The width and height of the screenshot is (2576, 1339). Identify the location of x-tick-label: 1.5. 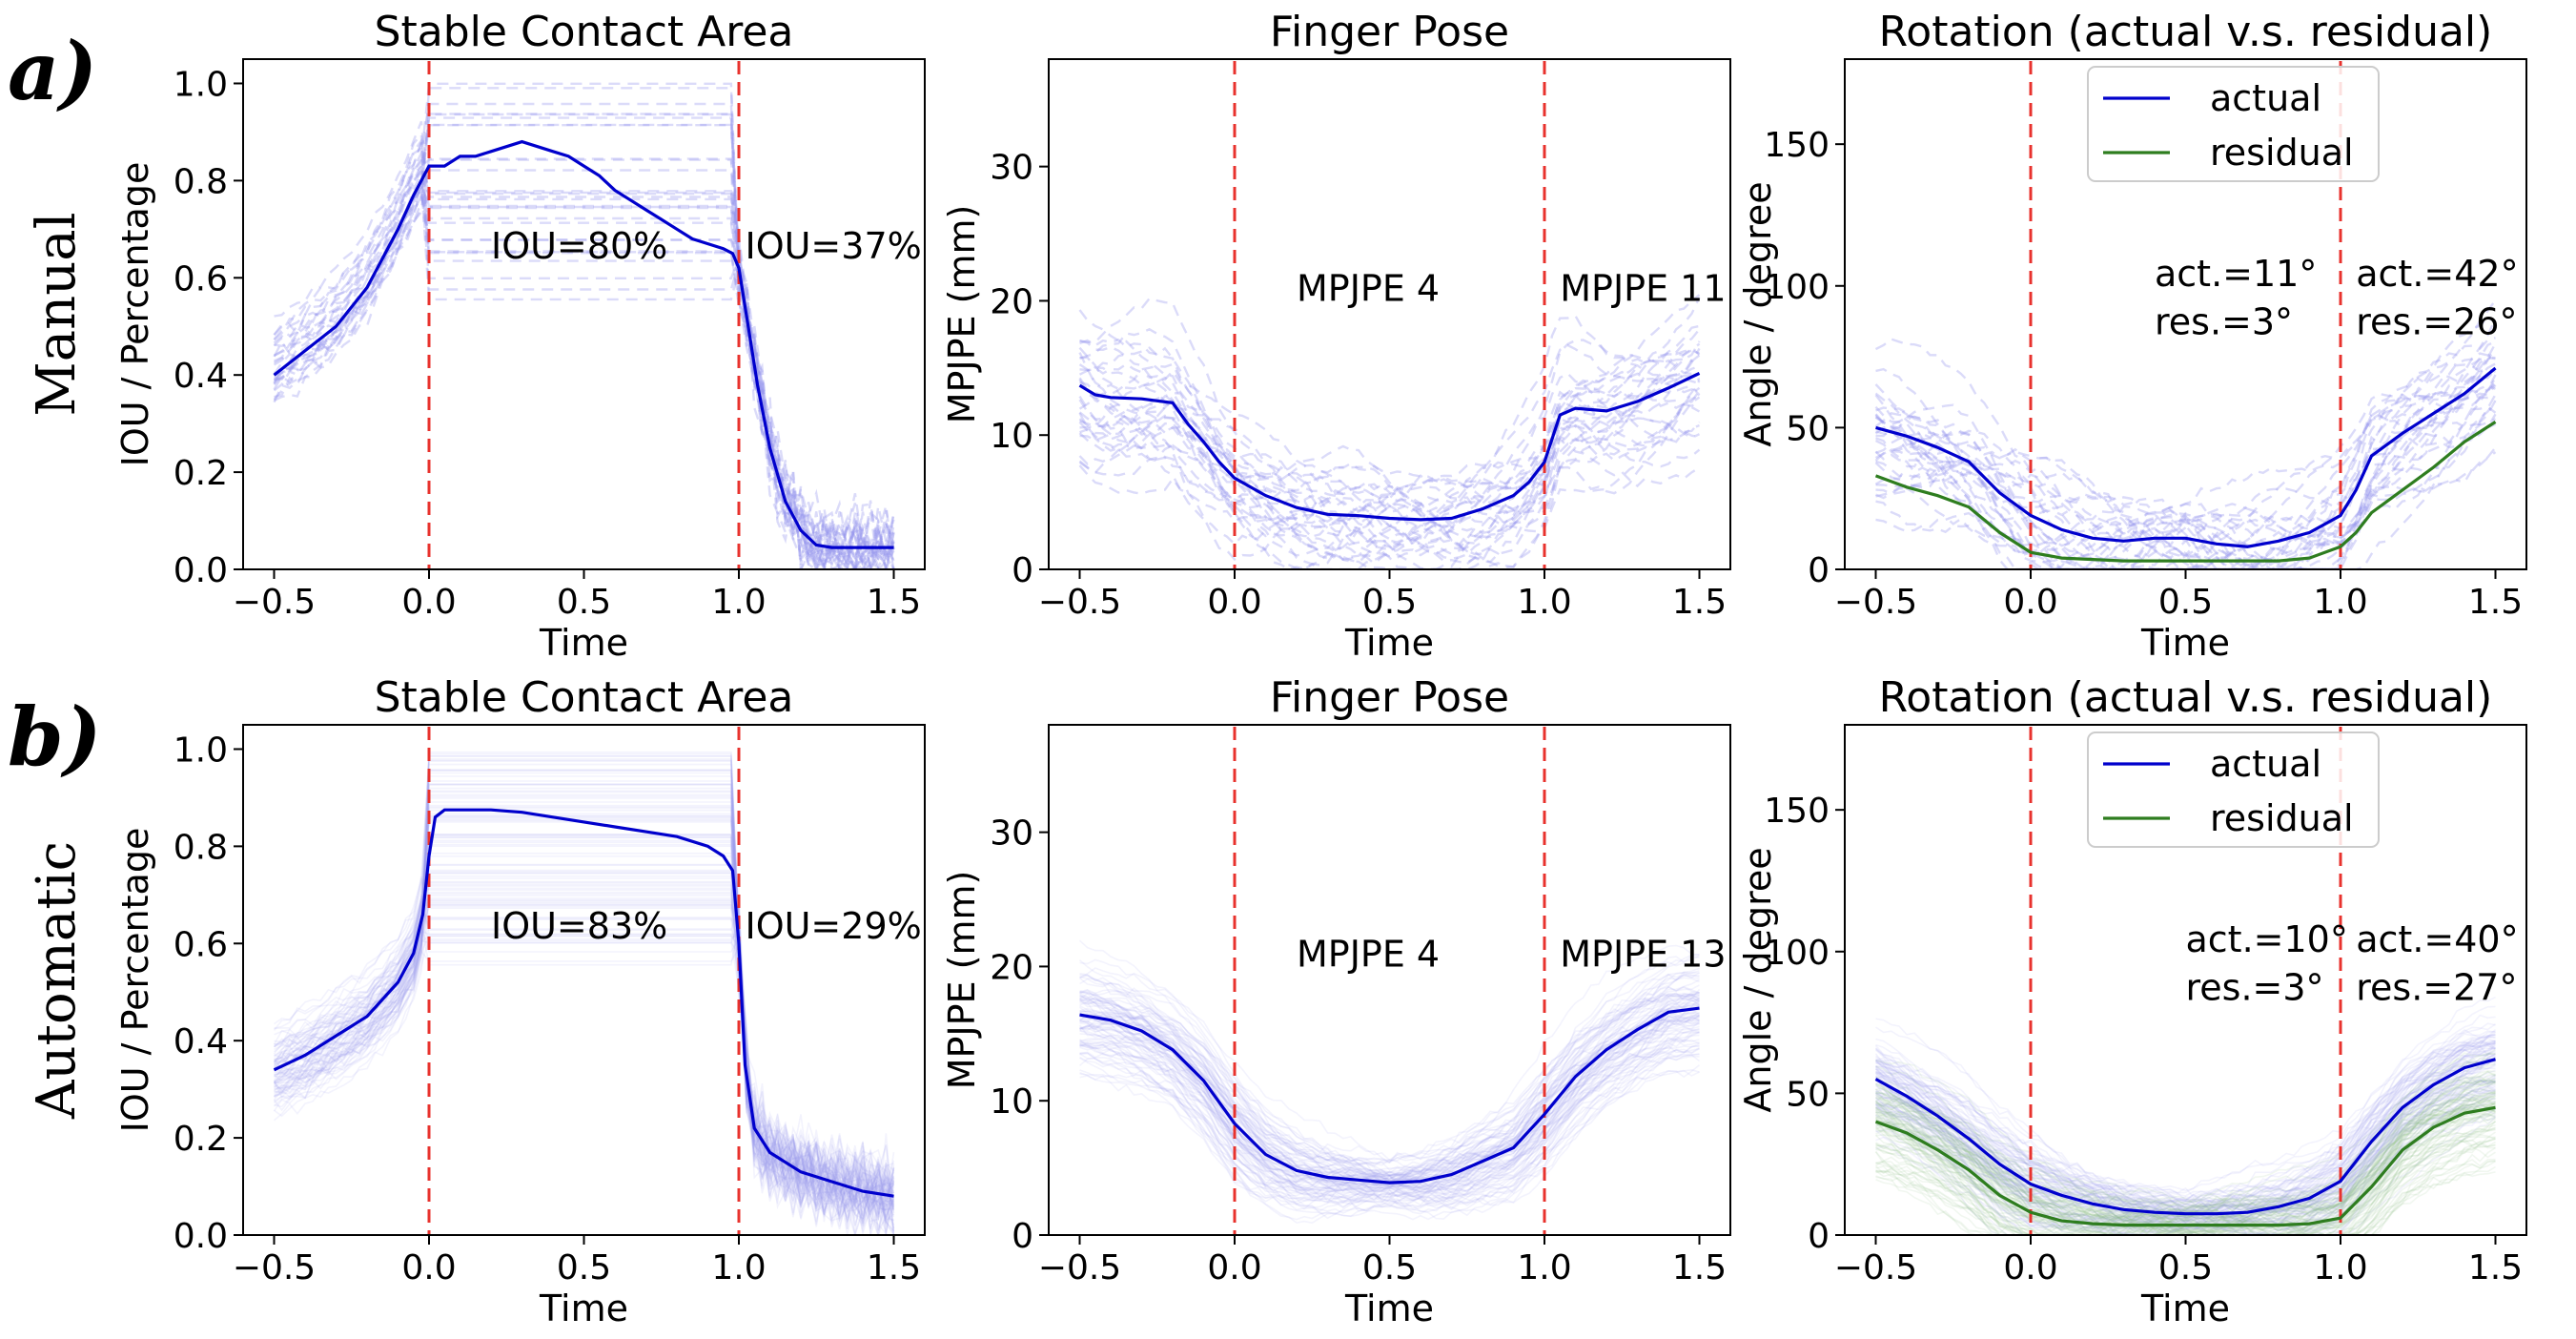
(894, 602).